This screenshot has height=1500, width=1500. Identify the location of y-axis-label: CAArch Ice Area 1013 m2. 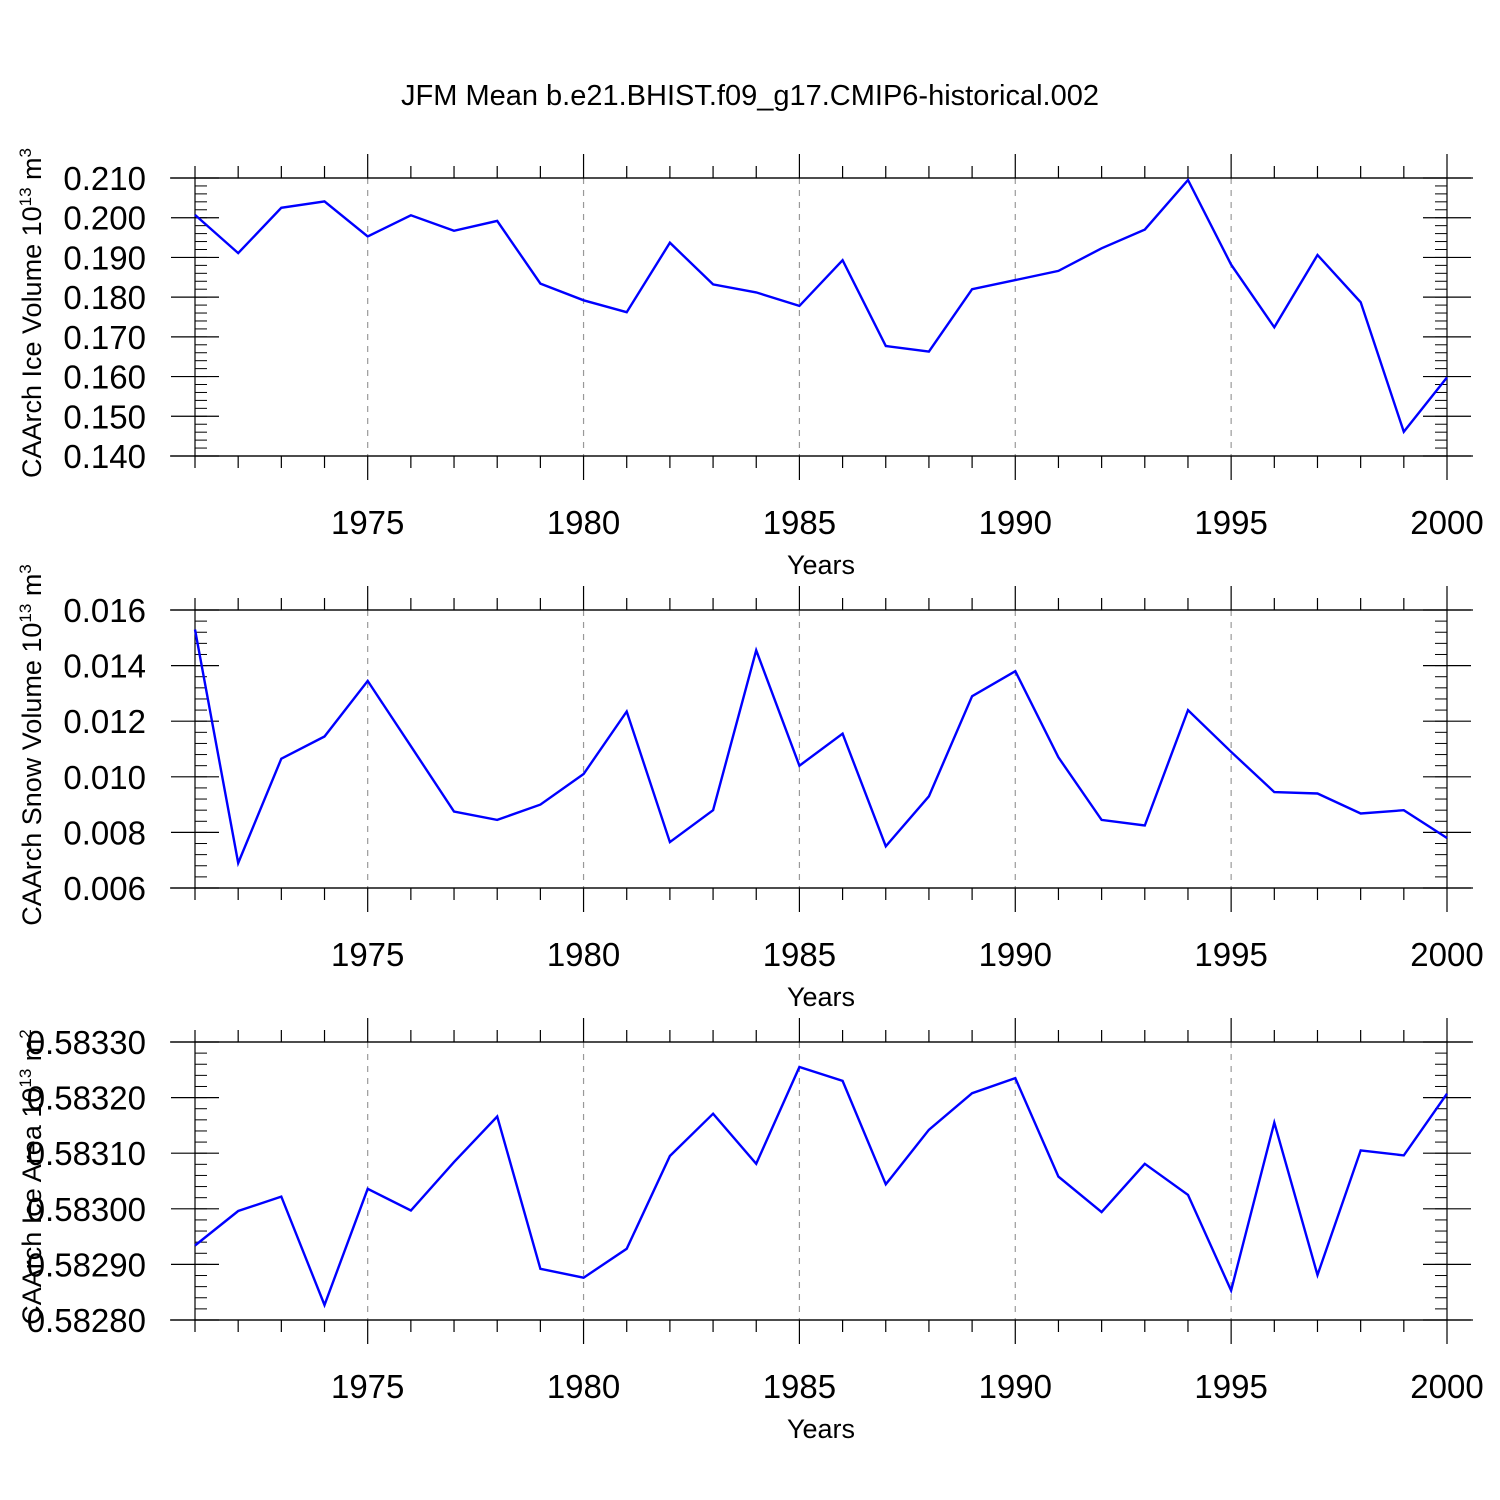
(31, 1177).